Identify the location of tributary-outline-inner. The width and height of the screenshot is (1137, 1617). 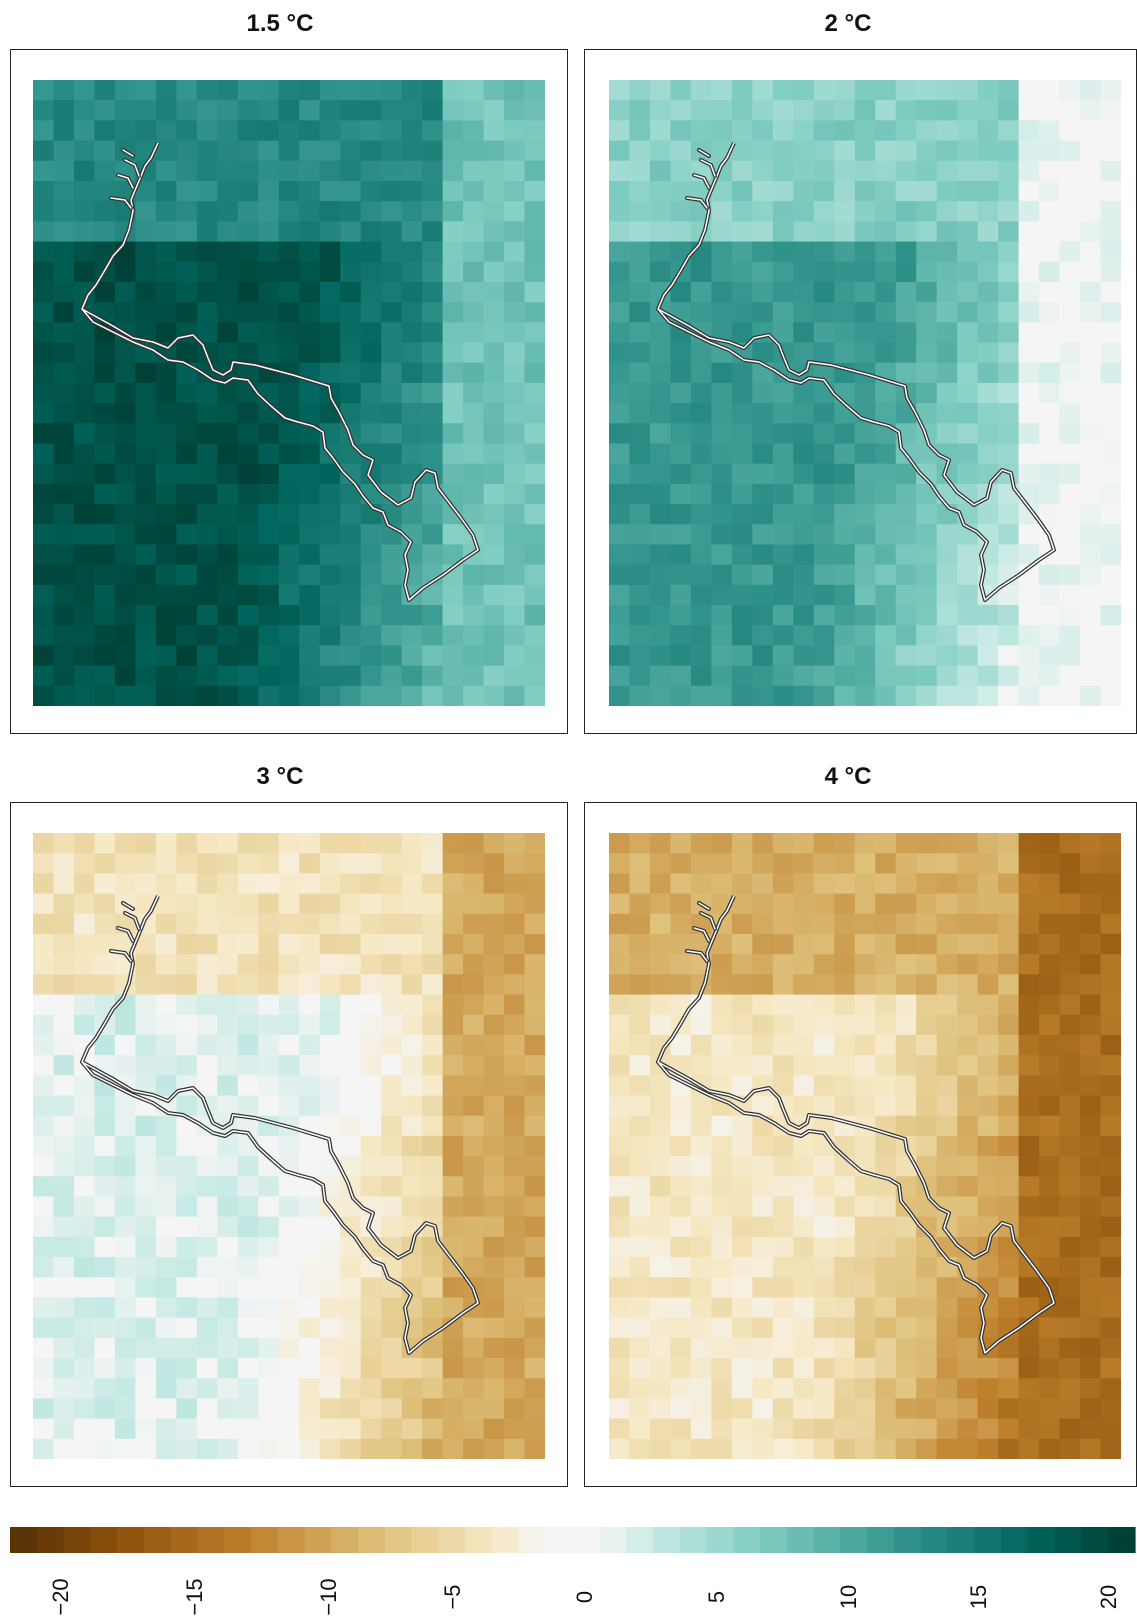
(121, 203).